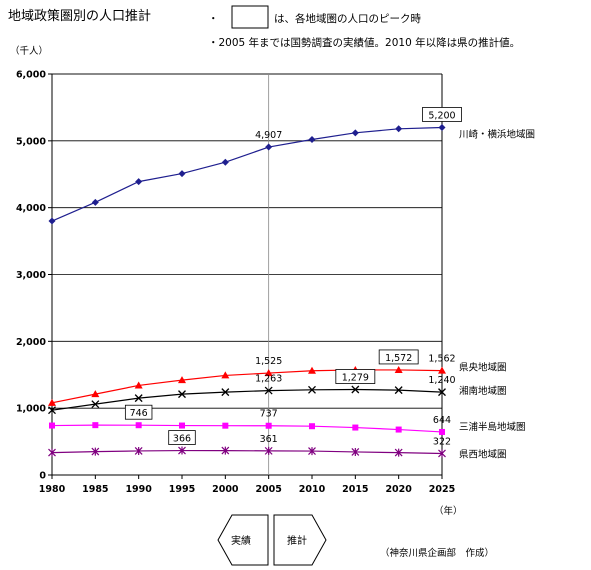 Image resolution: width=591 pixels, height=570 pixels. I want to click on x-tick-label: 1980, so click(52, 489).